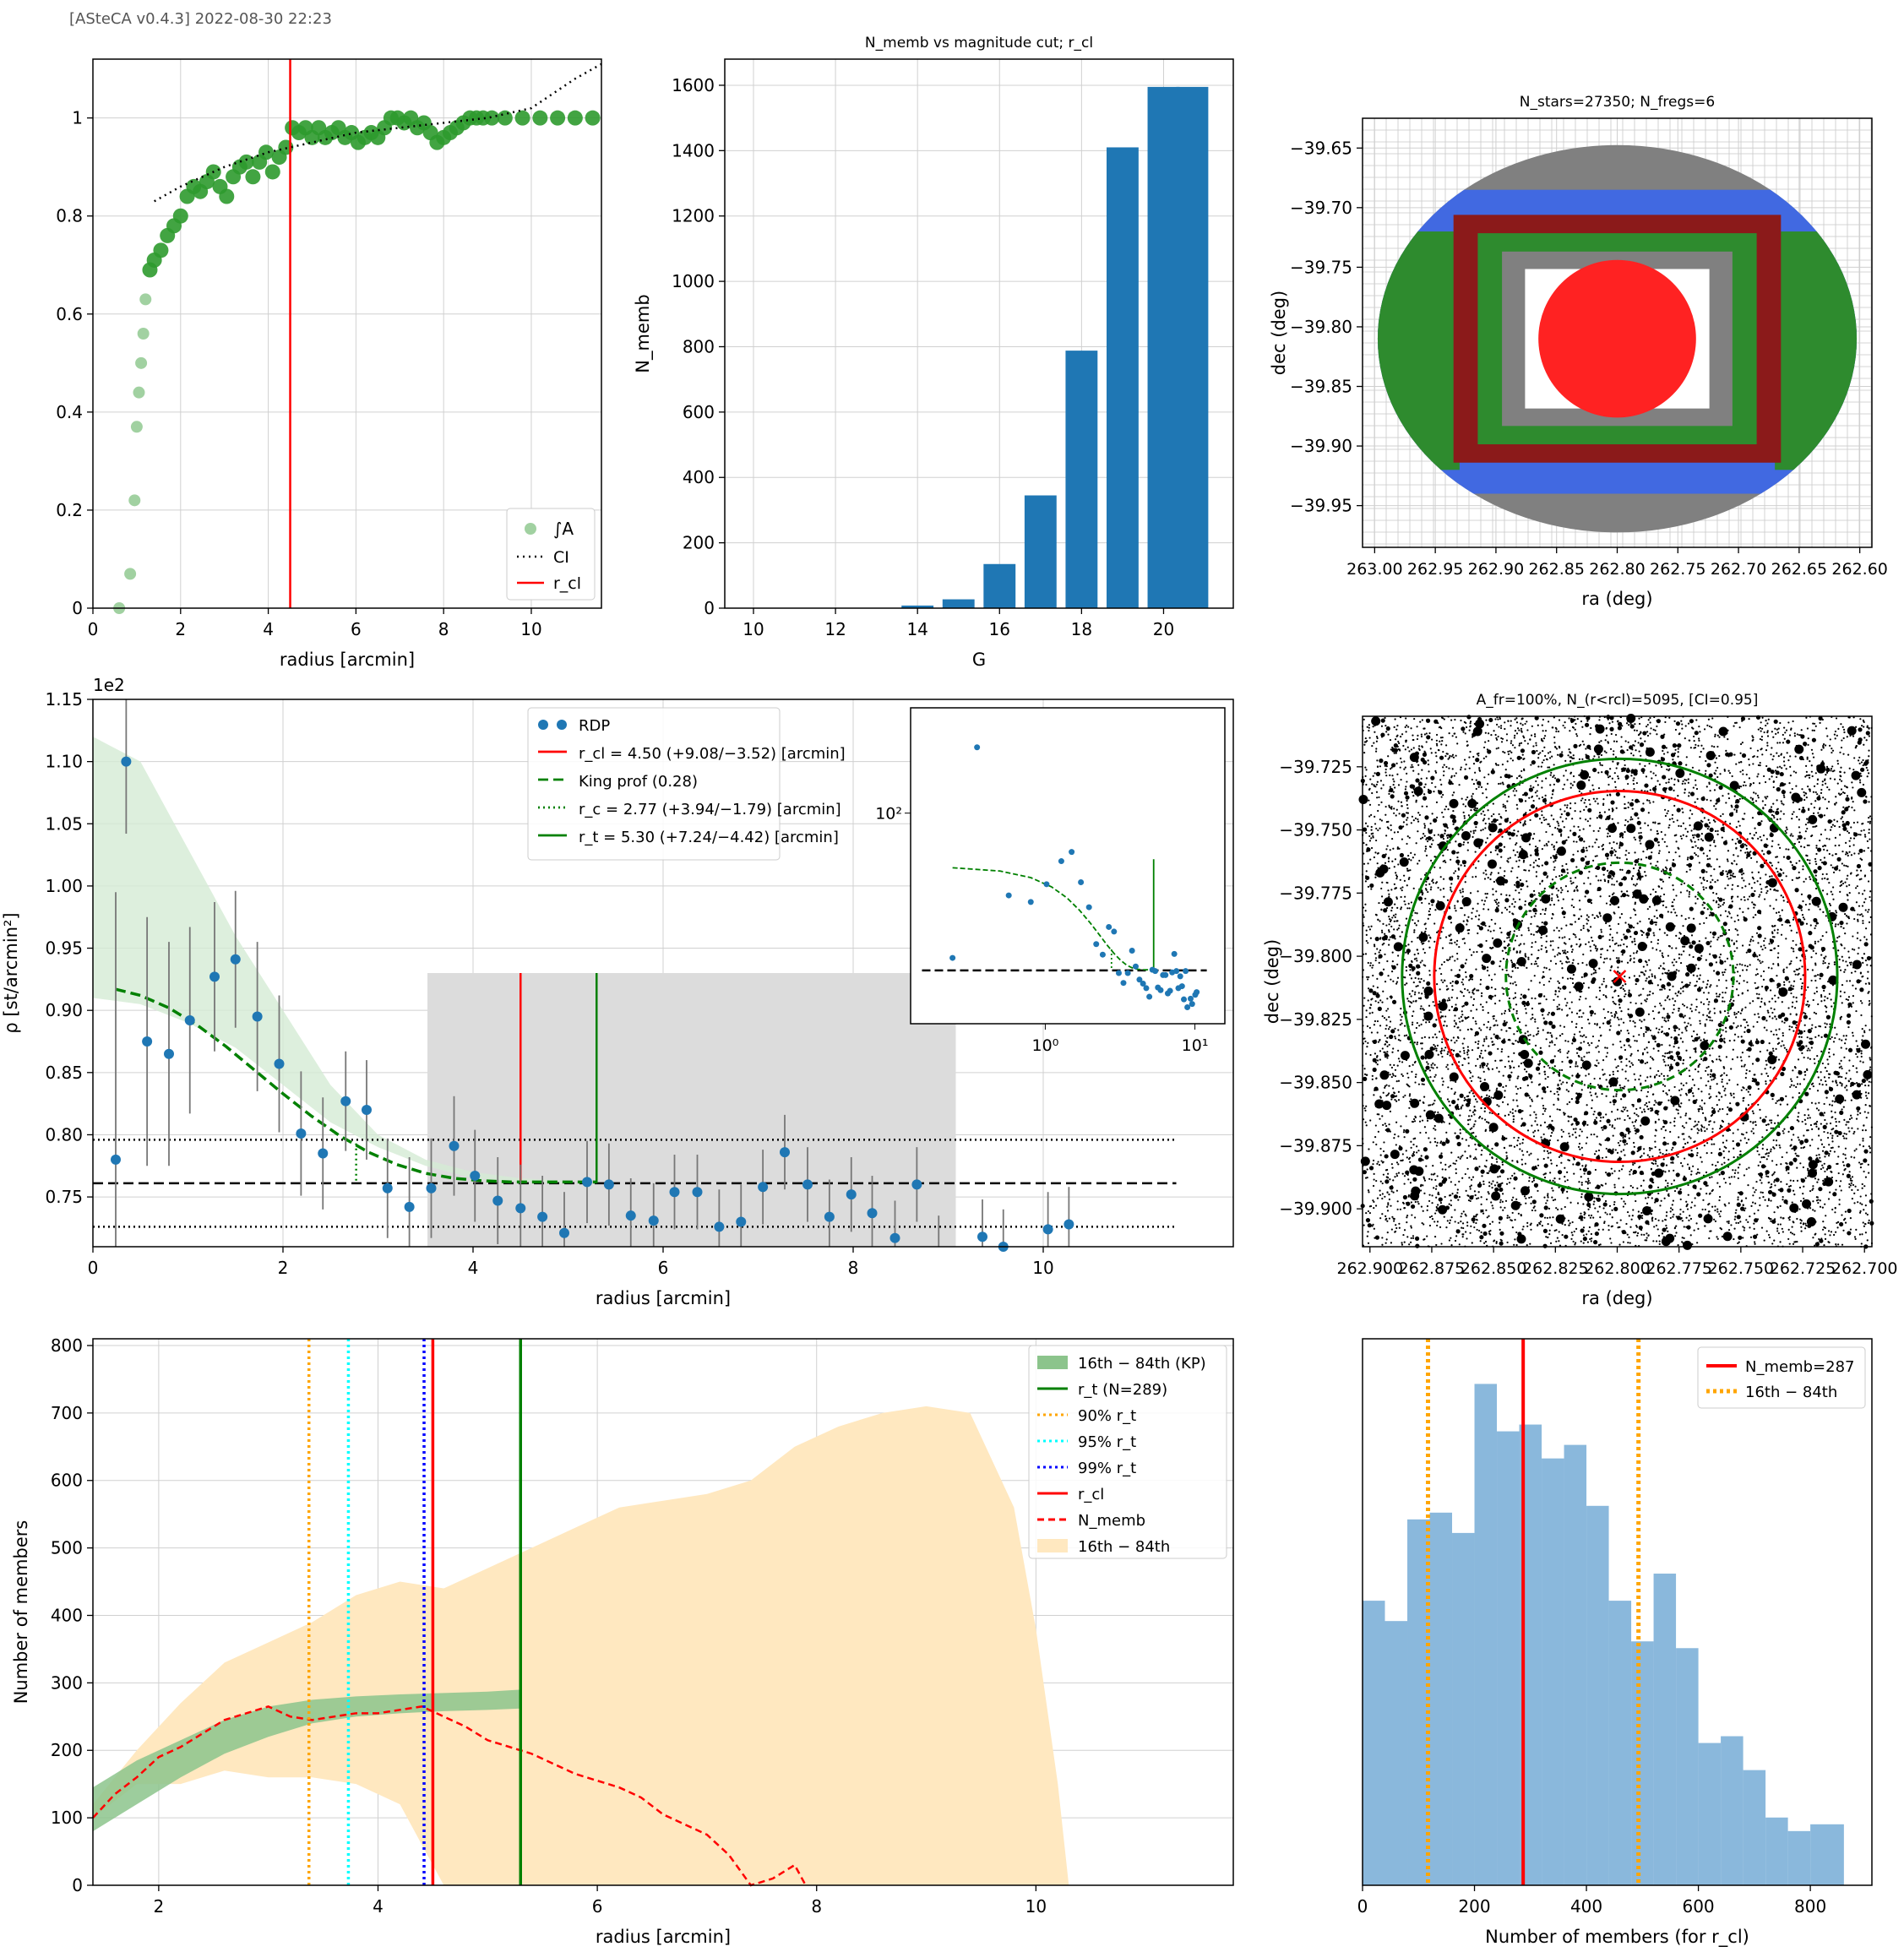 The height and width of the screenshot is (1952, 1904). I want to click on inset-point, so click(1165, 974).